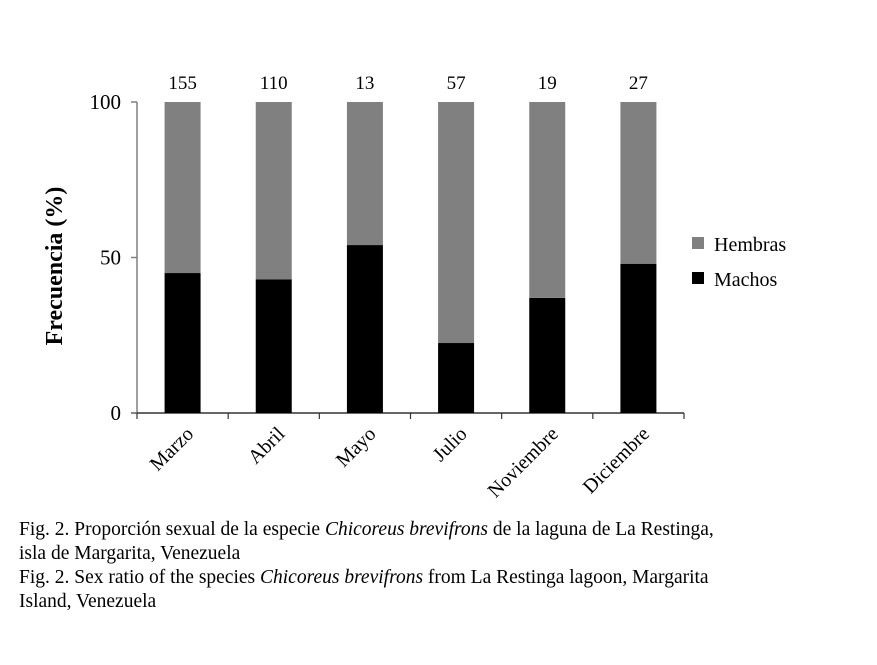  What do you see at coordinates (106, 102) in the screenshot?
I see `y-tick-label: 100` at bounding box center [106, 102].